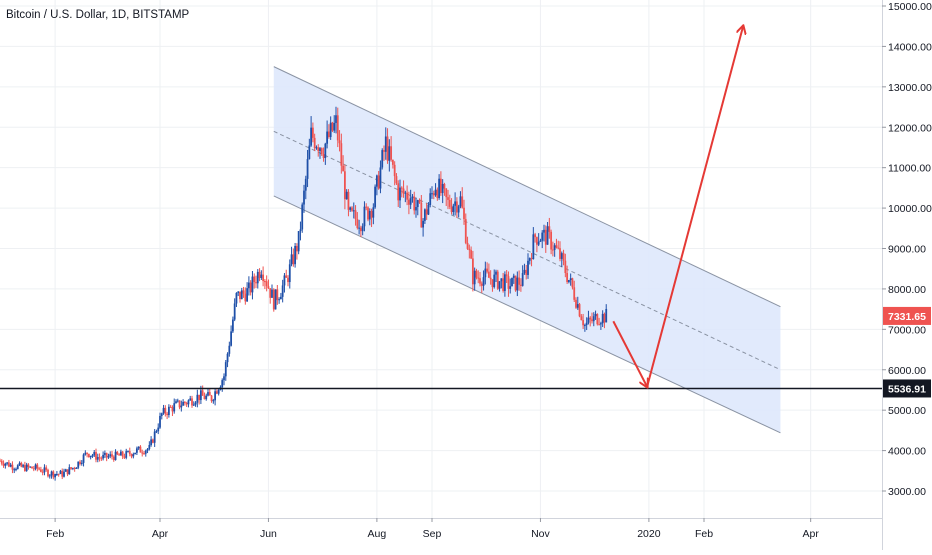 The height and width of the screenshot is (555, 932). Describe the element at coordinates (268, 534) in the screenshot. I see `time-tick-label: Jun` at that location.